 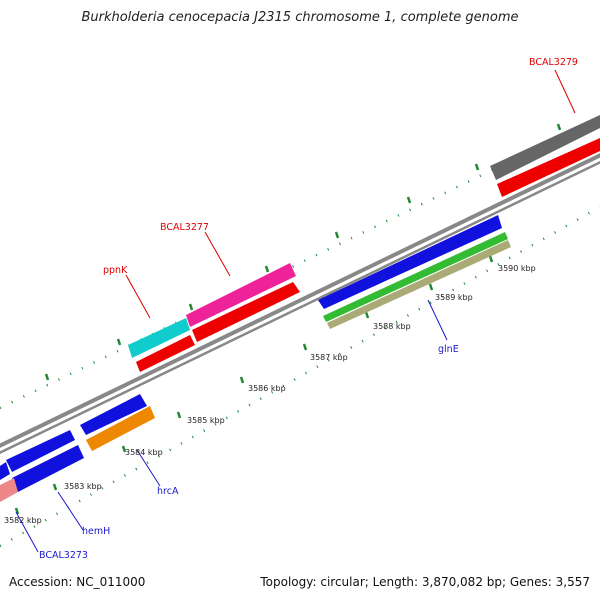 What do you see at coordinates (5, 471) in the screenshot?
I see `gene-edge-blue` at bounding box center [5, 471].